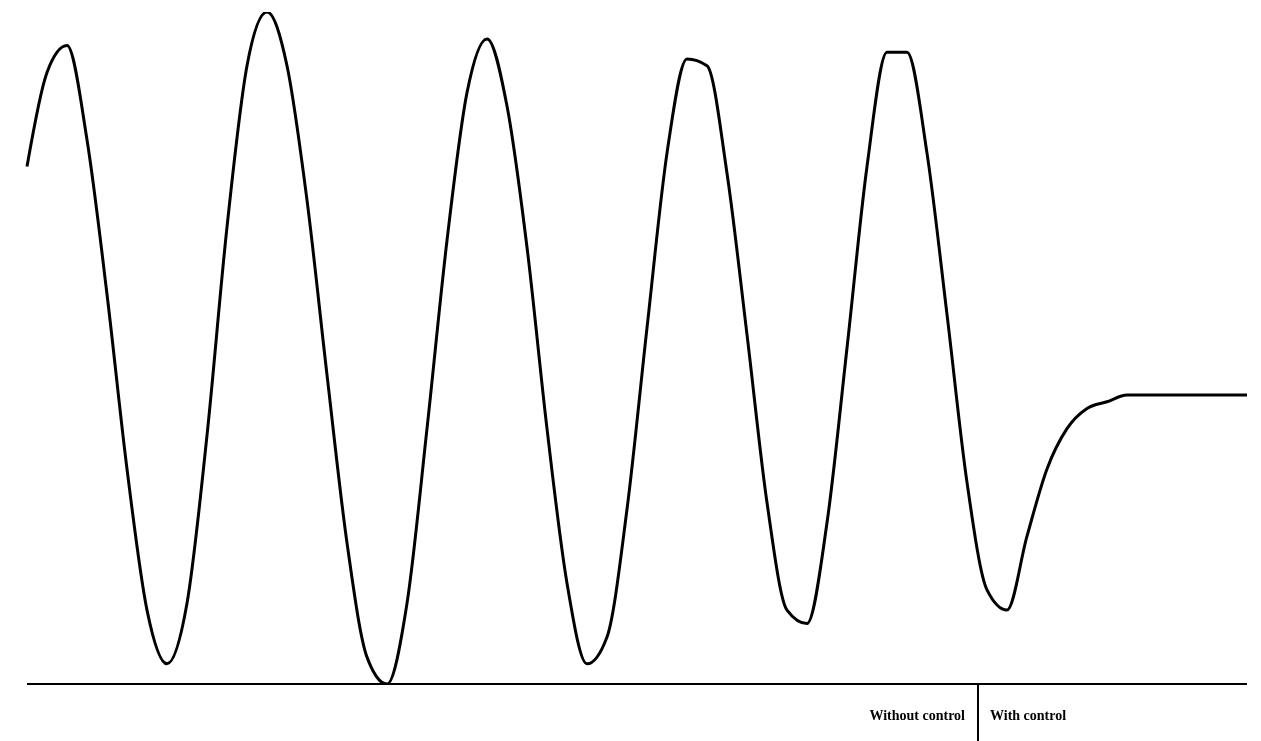 Image resolution: width=1261 pixels, height=741 pixels. I want to click on text: With control, so click(1028, 716).